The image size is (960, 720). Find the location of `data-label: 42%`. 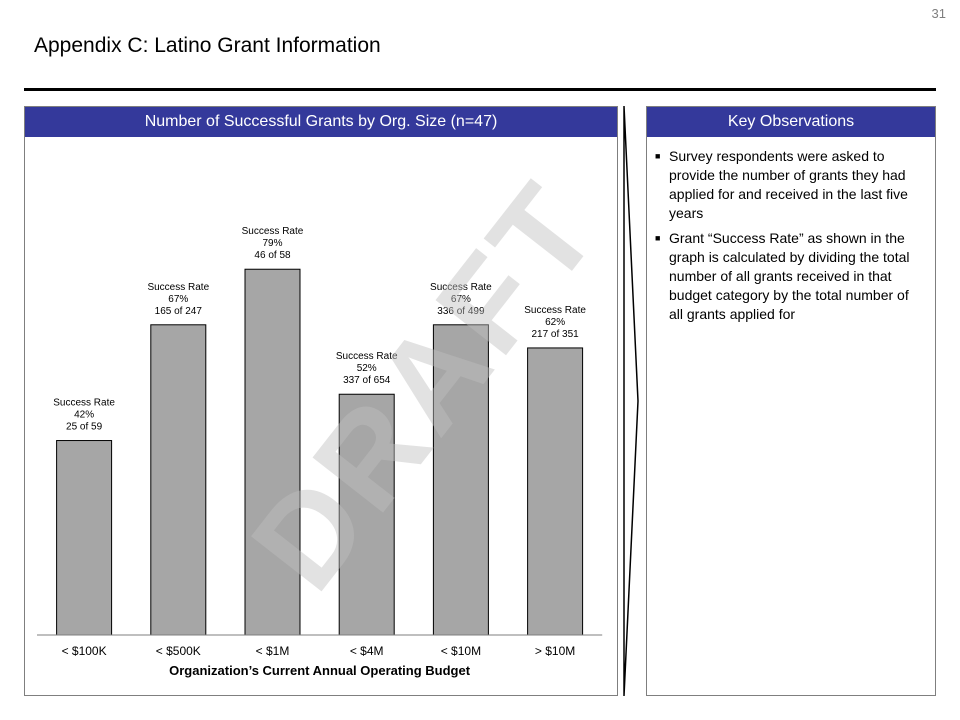

data-label: 42% is located at coordinates (84, 415).